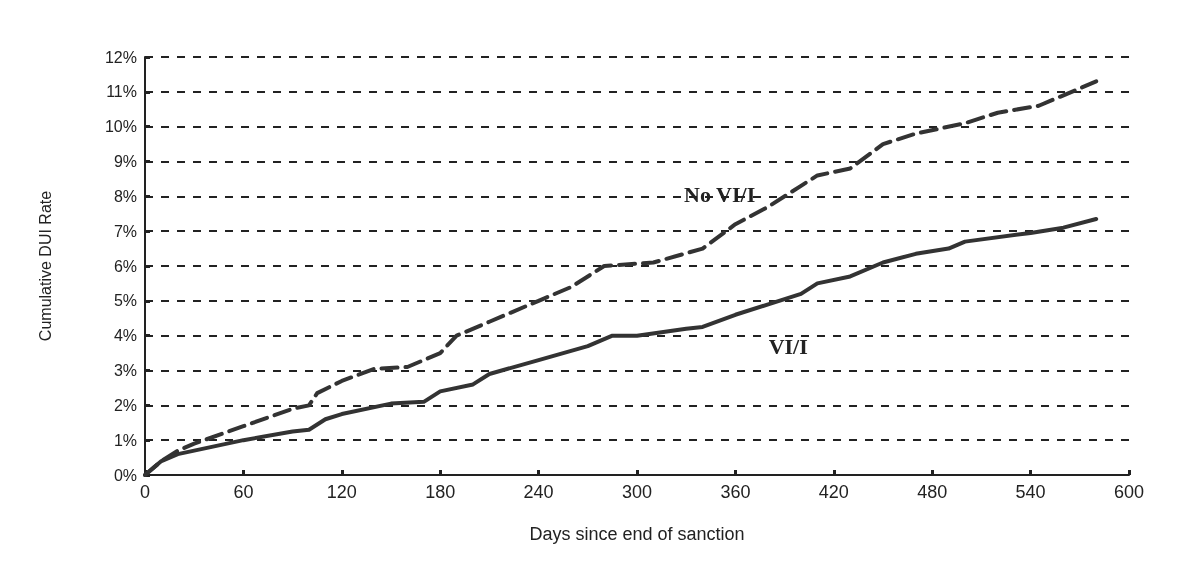 The image size is (1195, 567). What do you see at coordinates (341, 492) in the screenshot?
I see `x-tick-label: 120` at bounding box center [341, 492].